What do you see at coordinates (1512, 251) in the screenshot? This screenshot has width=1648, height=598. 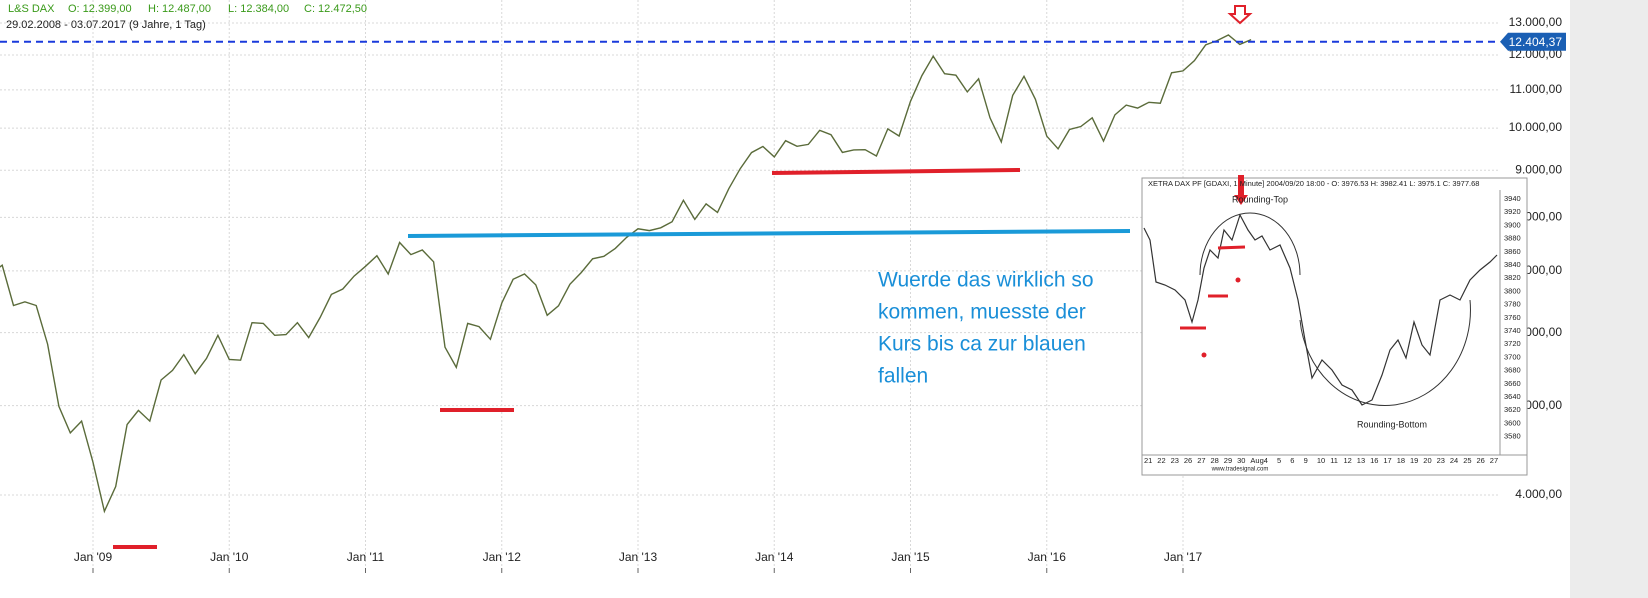 I see `inset-y-label: 3860` at bounding box center [1512, 251].